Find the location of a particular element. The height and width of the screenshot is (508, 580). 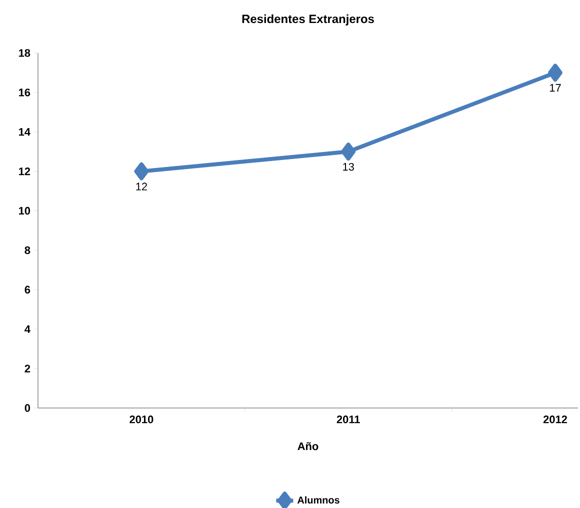

y-tick-label: 6 is located at coordinates (27, 290).